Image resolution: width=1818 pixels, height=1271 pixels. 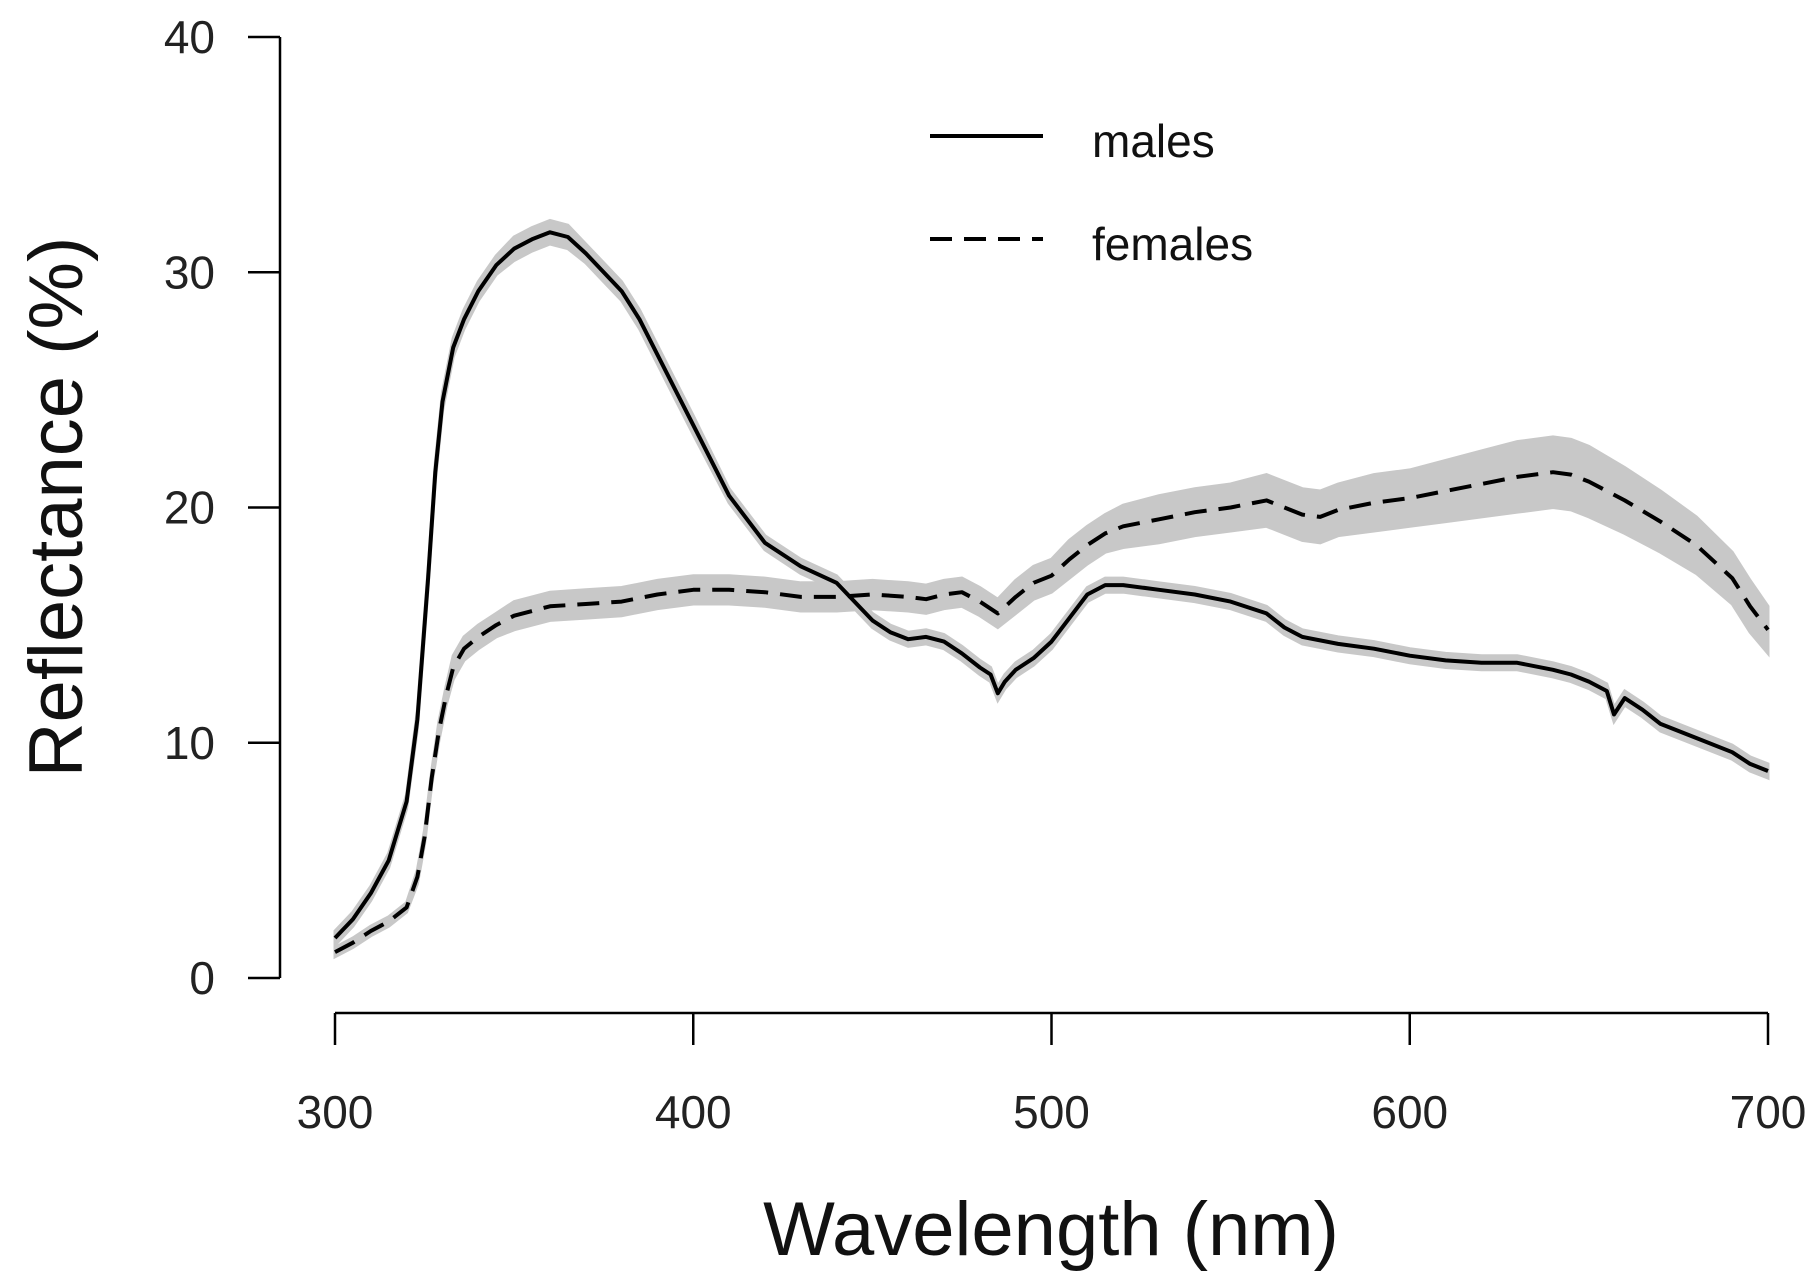 What do you see at coordinates (222, 507) in the screenshot?
I see `y-axis-ticks: 0 10 20 30 40` at bounding box center [222, 507].